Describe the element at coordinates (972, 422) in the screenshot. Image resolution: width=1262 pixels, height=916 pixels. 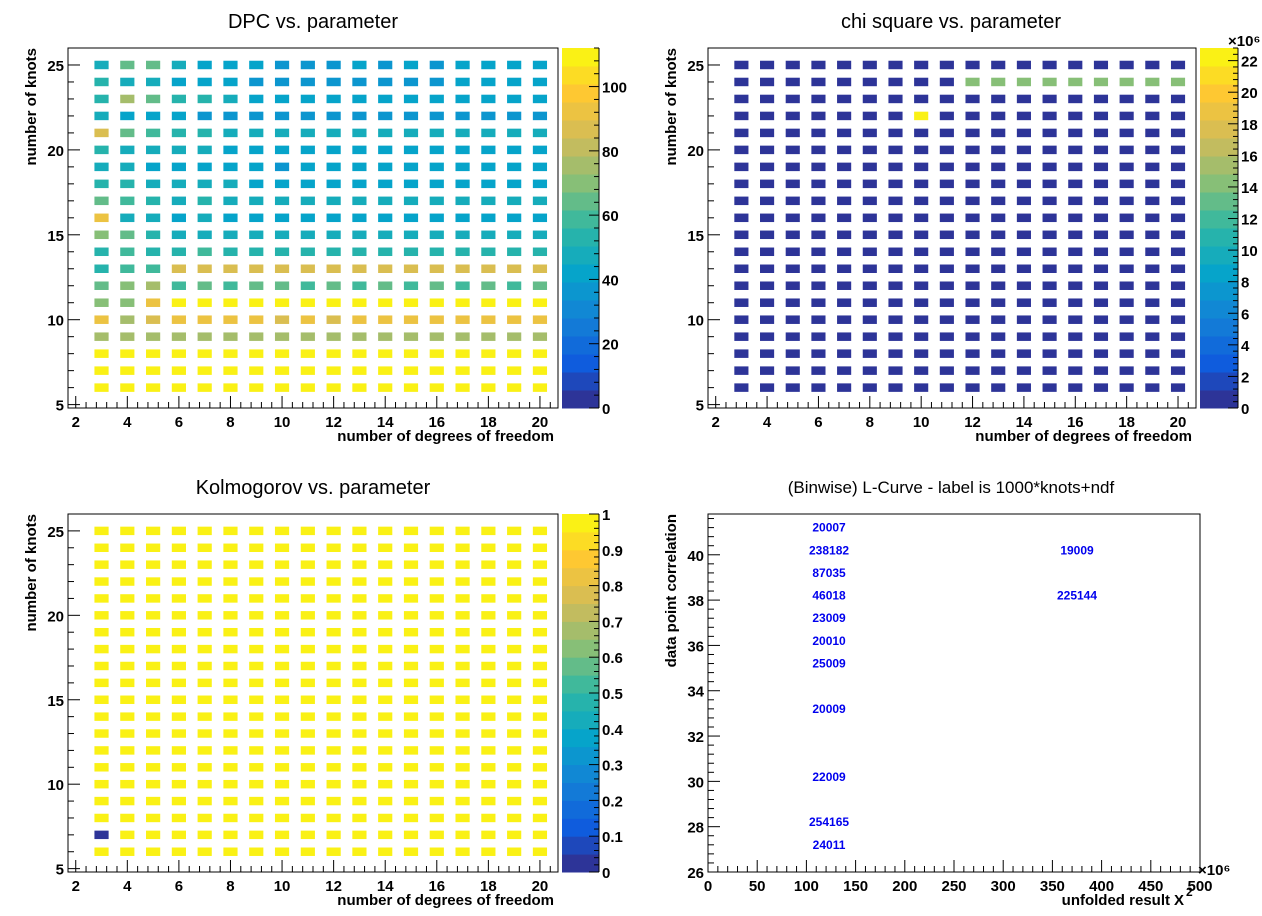
I see `x-tick-label: 12` at that location.